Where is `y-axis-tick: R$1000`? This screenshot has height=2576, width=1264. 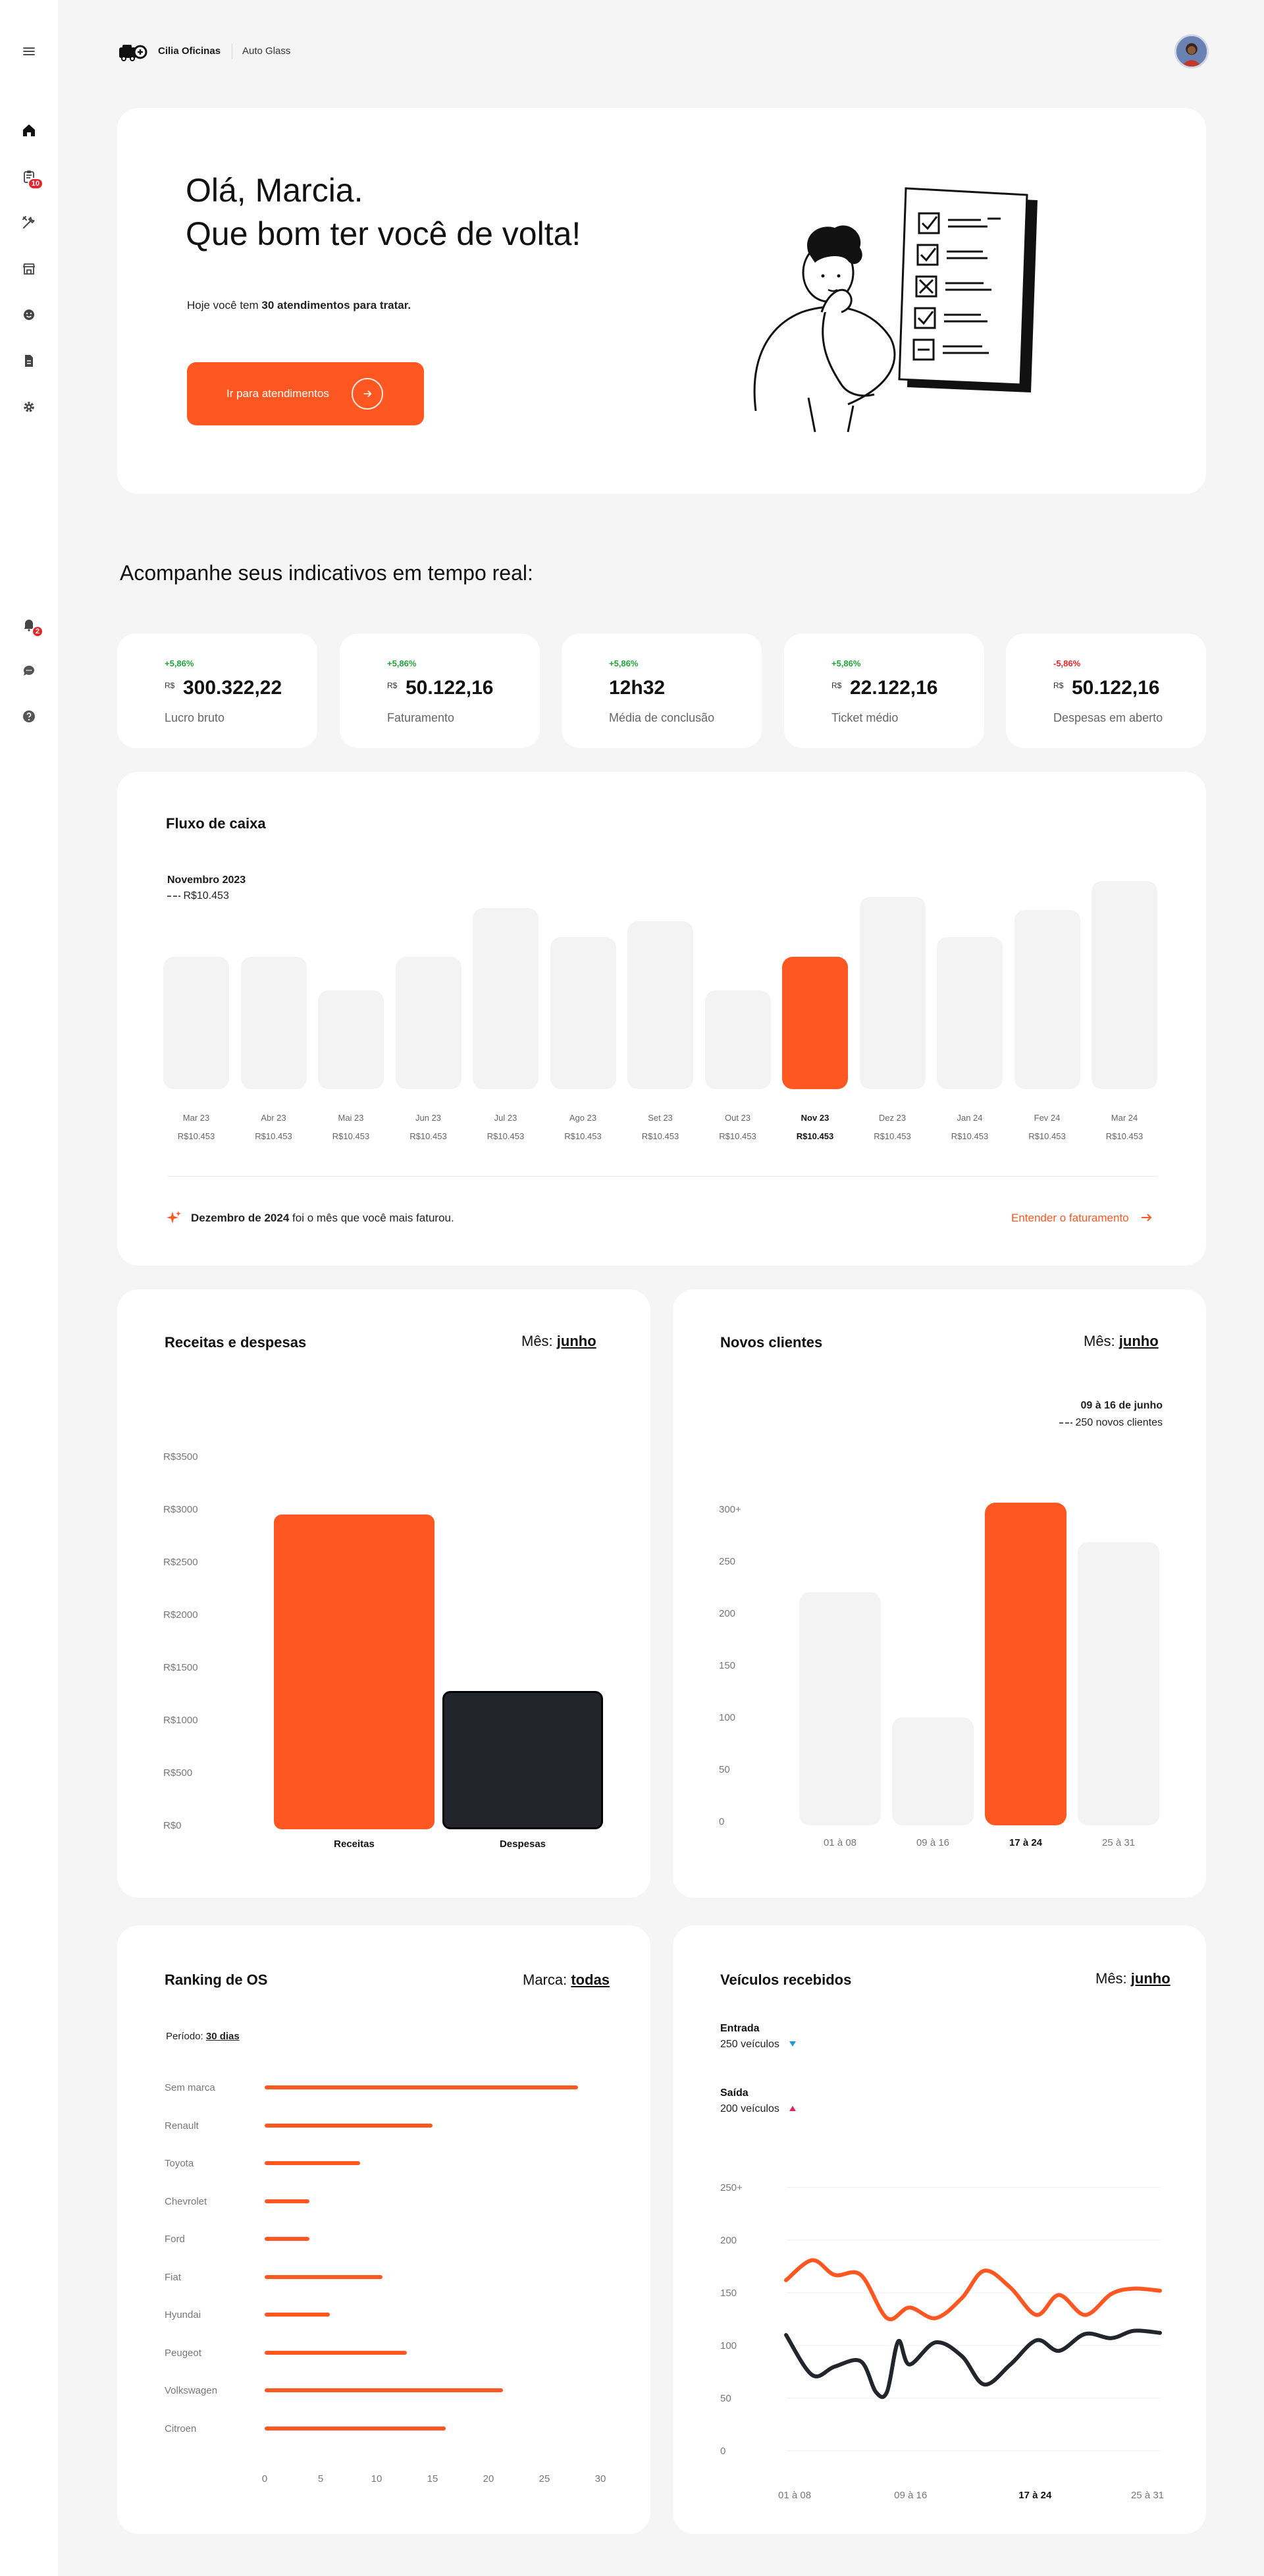
y-axis-tick: R$1000 is located at coordinates (180, 1720).